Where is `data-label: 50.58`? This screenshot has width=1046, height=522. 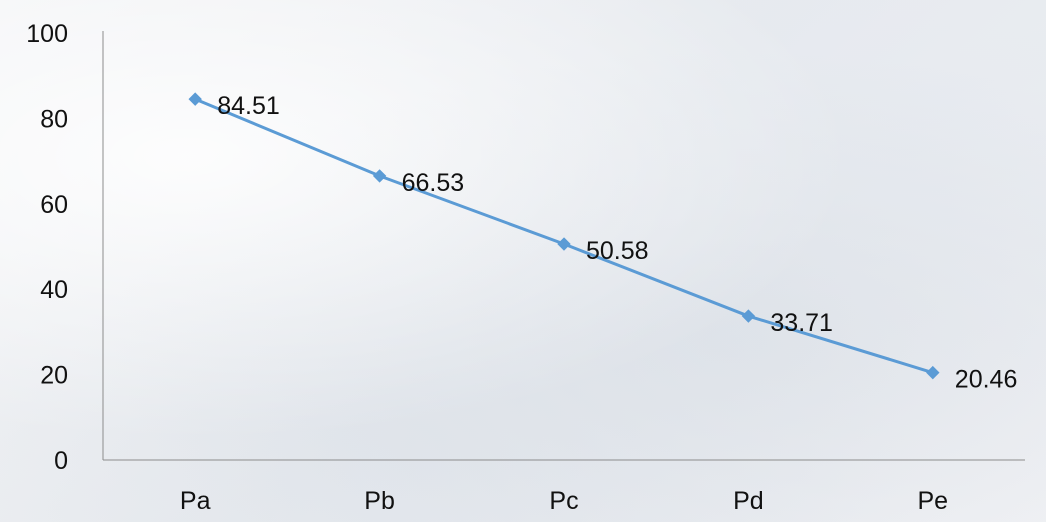 data-label: 50.58 is located at coordinates (617, 251).